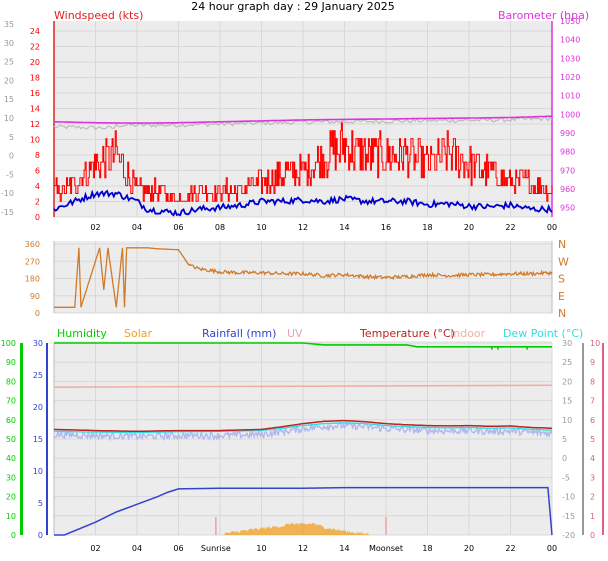  I want to click on baro-tick-label: 970, so click(567, 170).